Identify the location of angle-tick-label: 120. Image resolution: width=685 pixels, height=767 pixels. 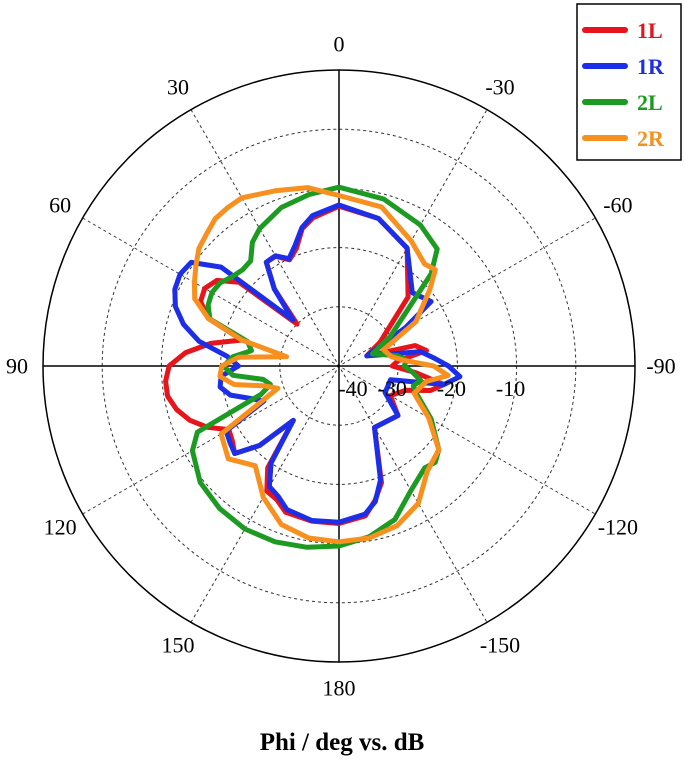
(60, 527).